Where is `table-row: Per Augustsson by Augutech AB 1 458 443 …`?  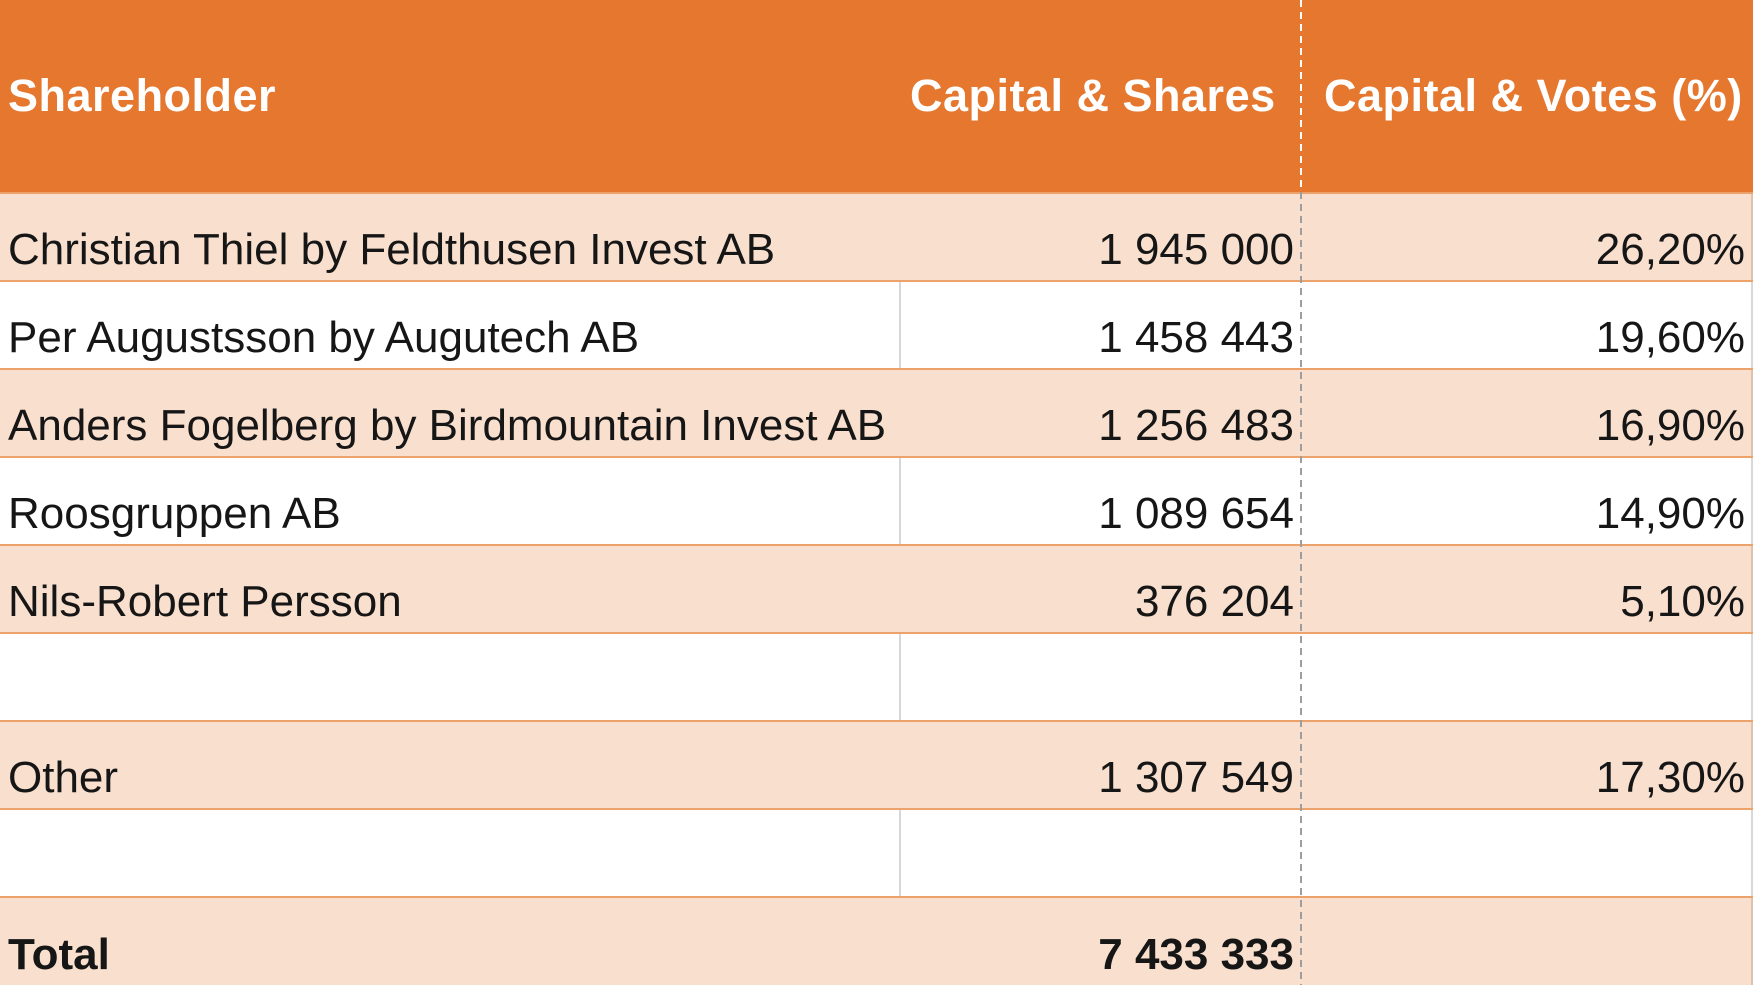 table-row: Per Augustsson by Augutech AB 1 458 443 … is located at coordinates (876, 324).